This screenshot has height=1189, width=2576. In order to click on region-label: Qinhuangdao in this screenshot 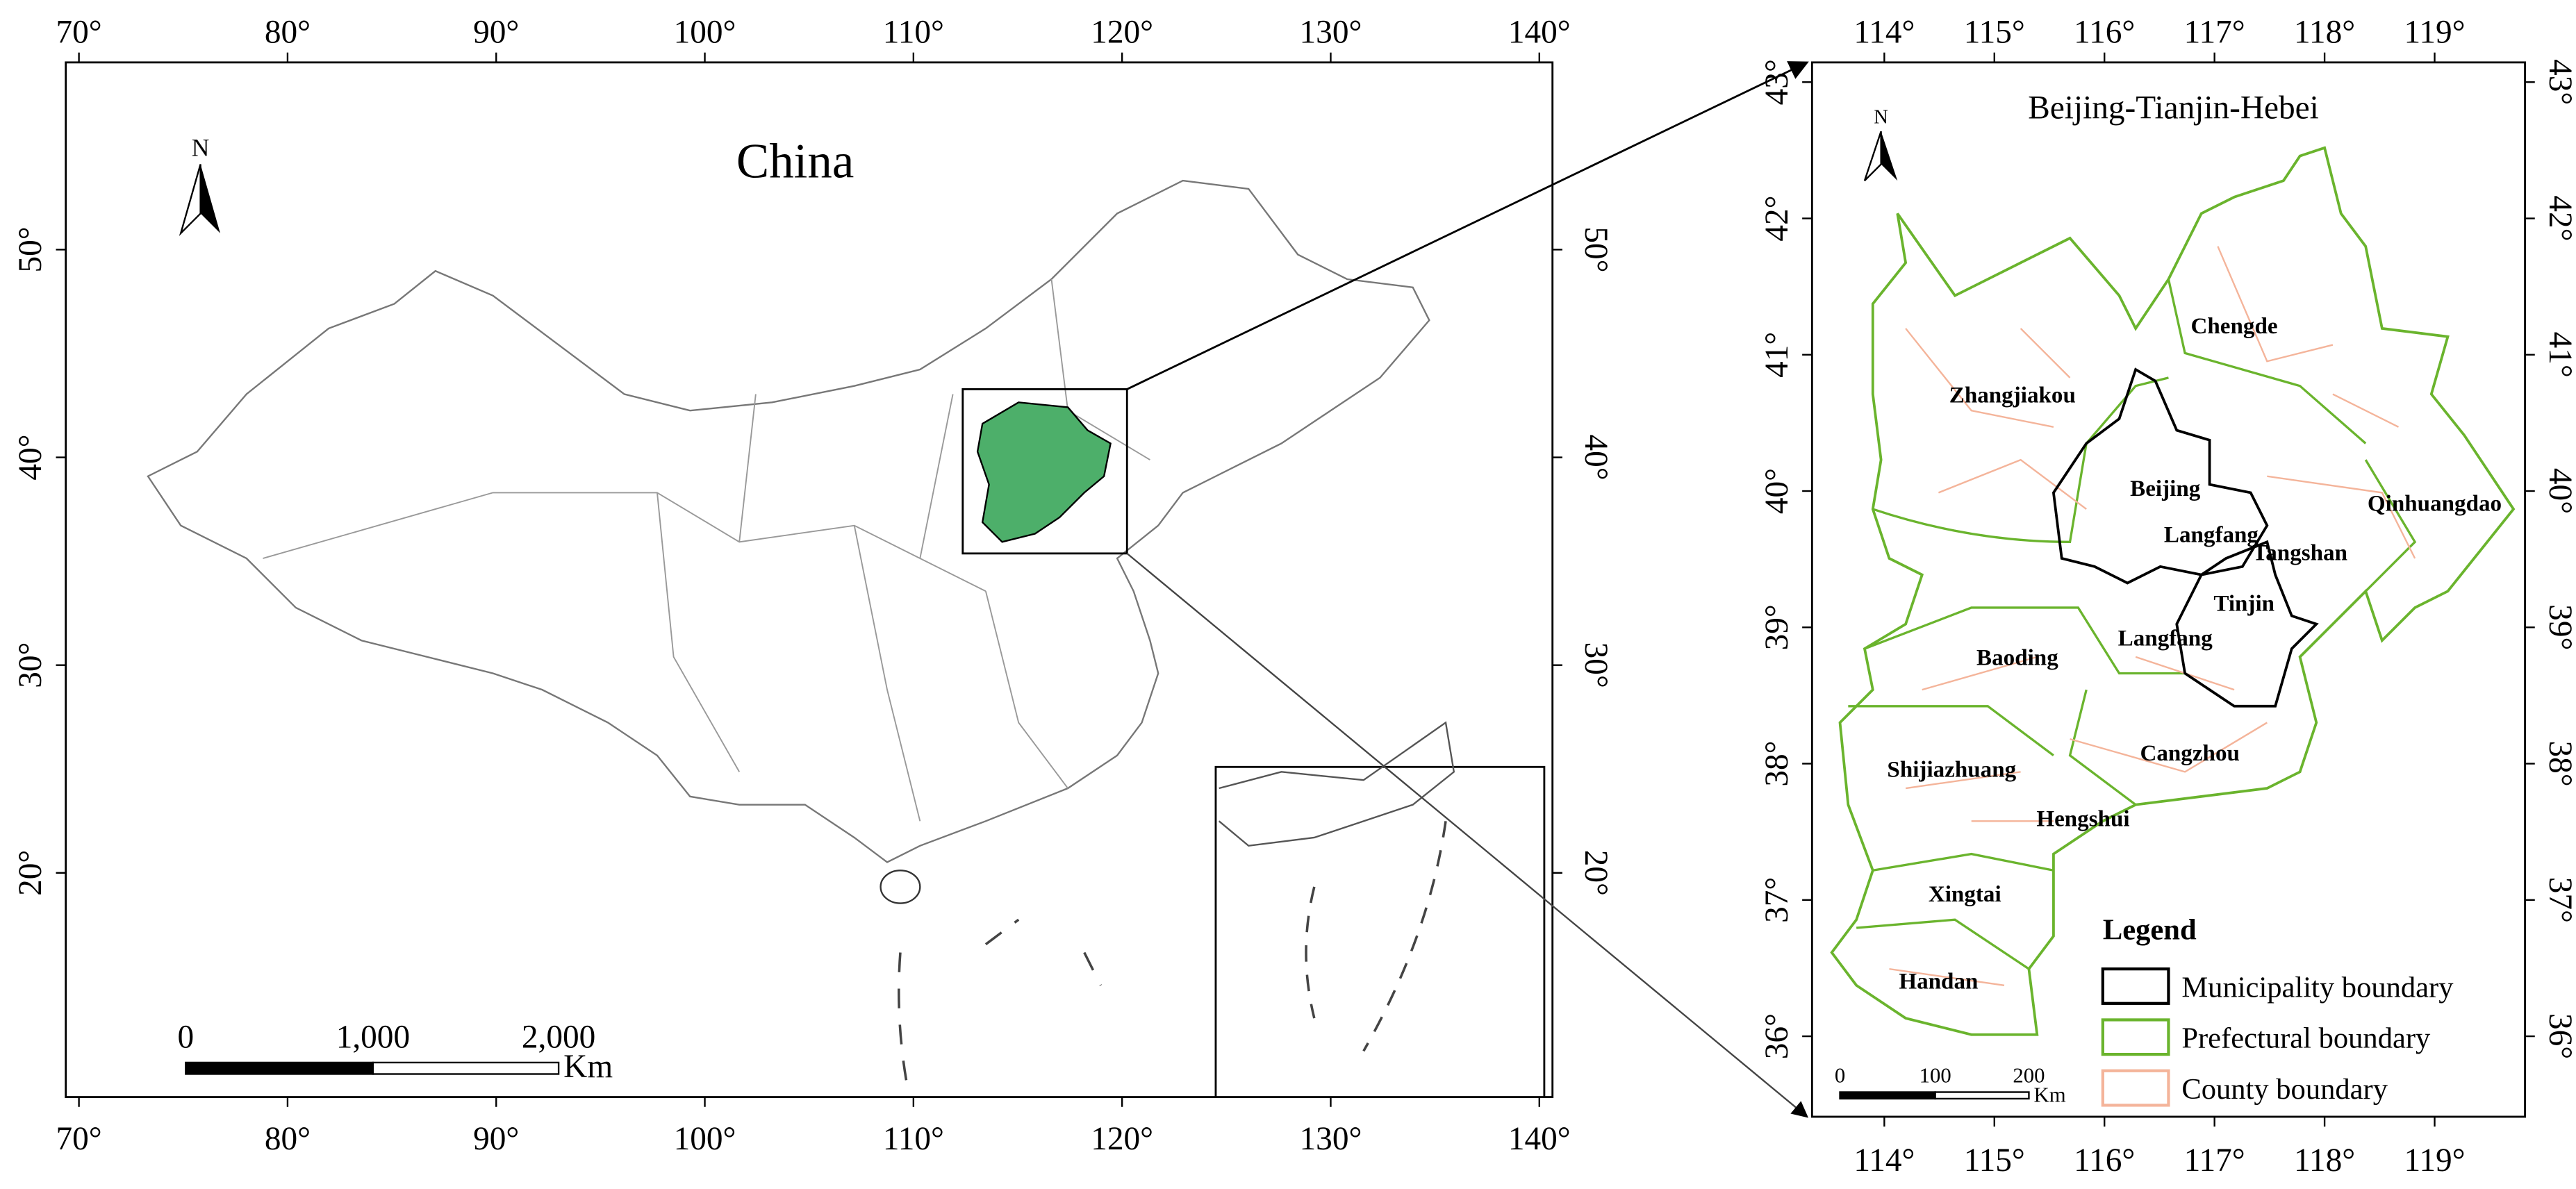, I will do `click(2435, 503)`.